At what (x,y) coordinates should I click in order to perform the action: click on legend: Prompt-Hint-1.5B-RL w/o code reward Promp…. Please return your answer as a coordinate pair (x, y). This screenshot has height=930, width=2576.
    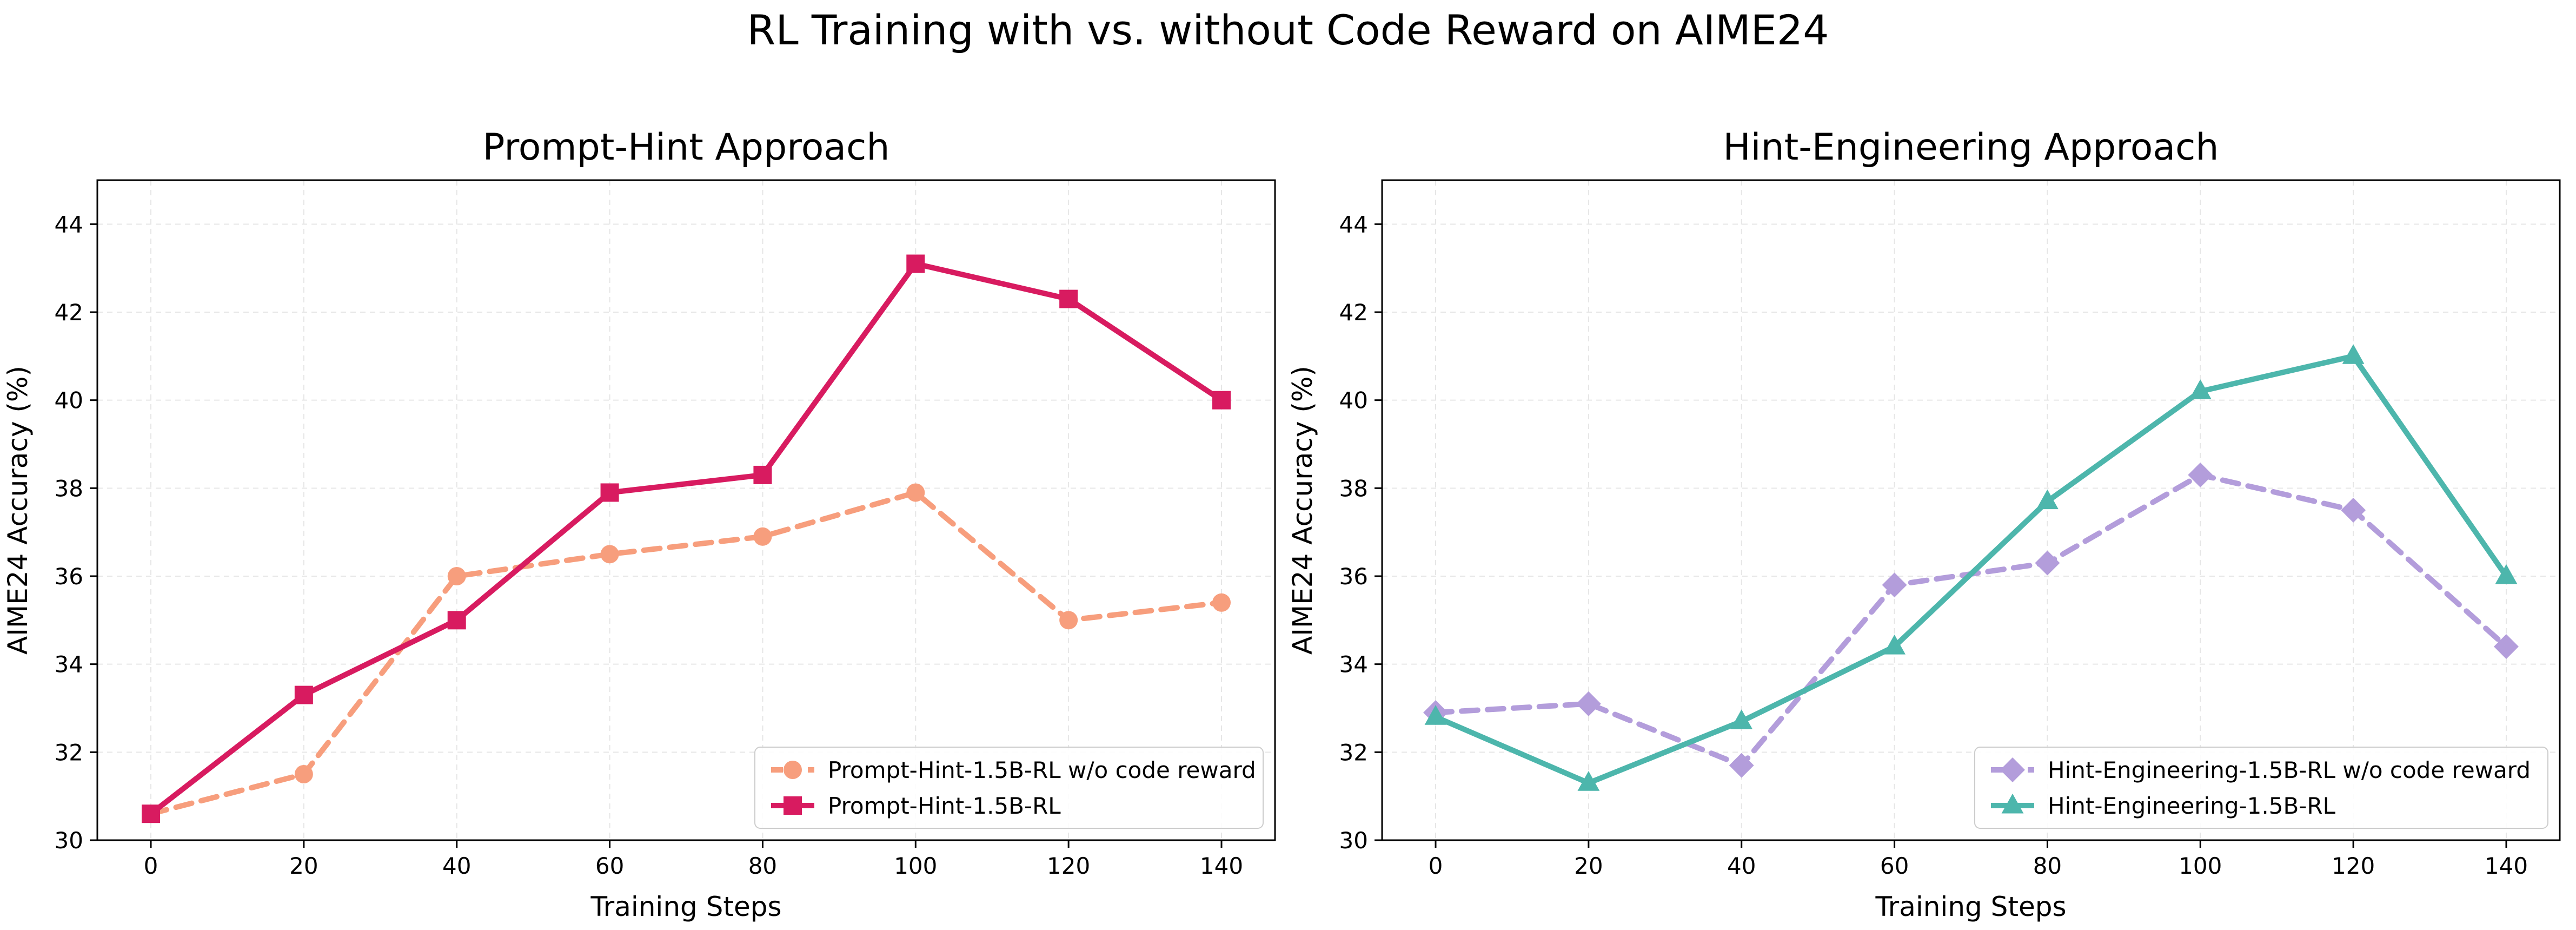
    Looking at the image, I should click on (1009, 788).